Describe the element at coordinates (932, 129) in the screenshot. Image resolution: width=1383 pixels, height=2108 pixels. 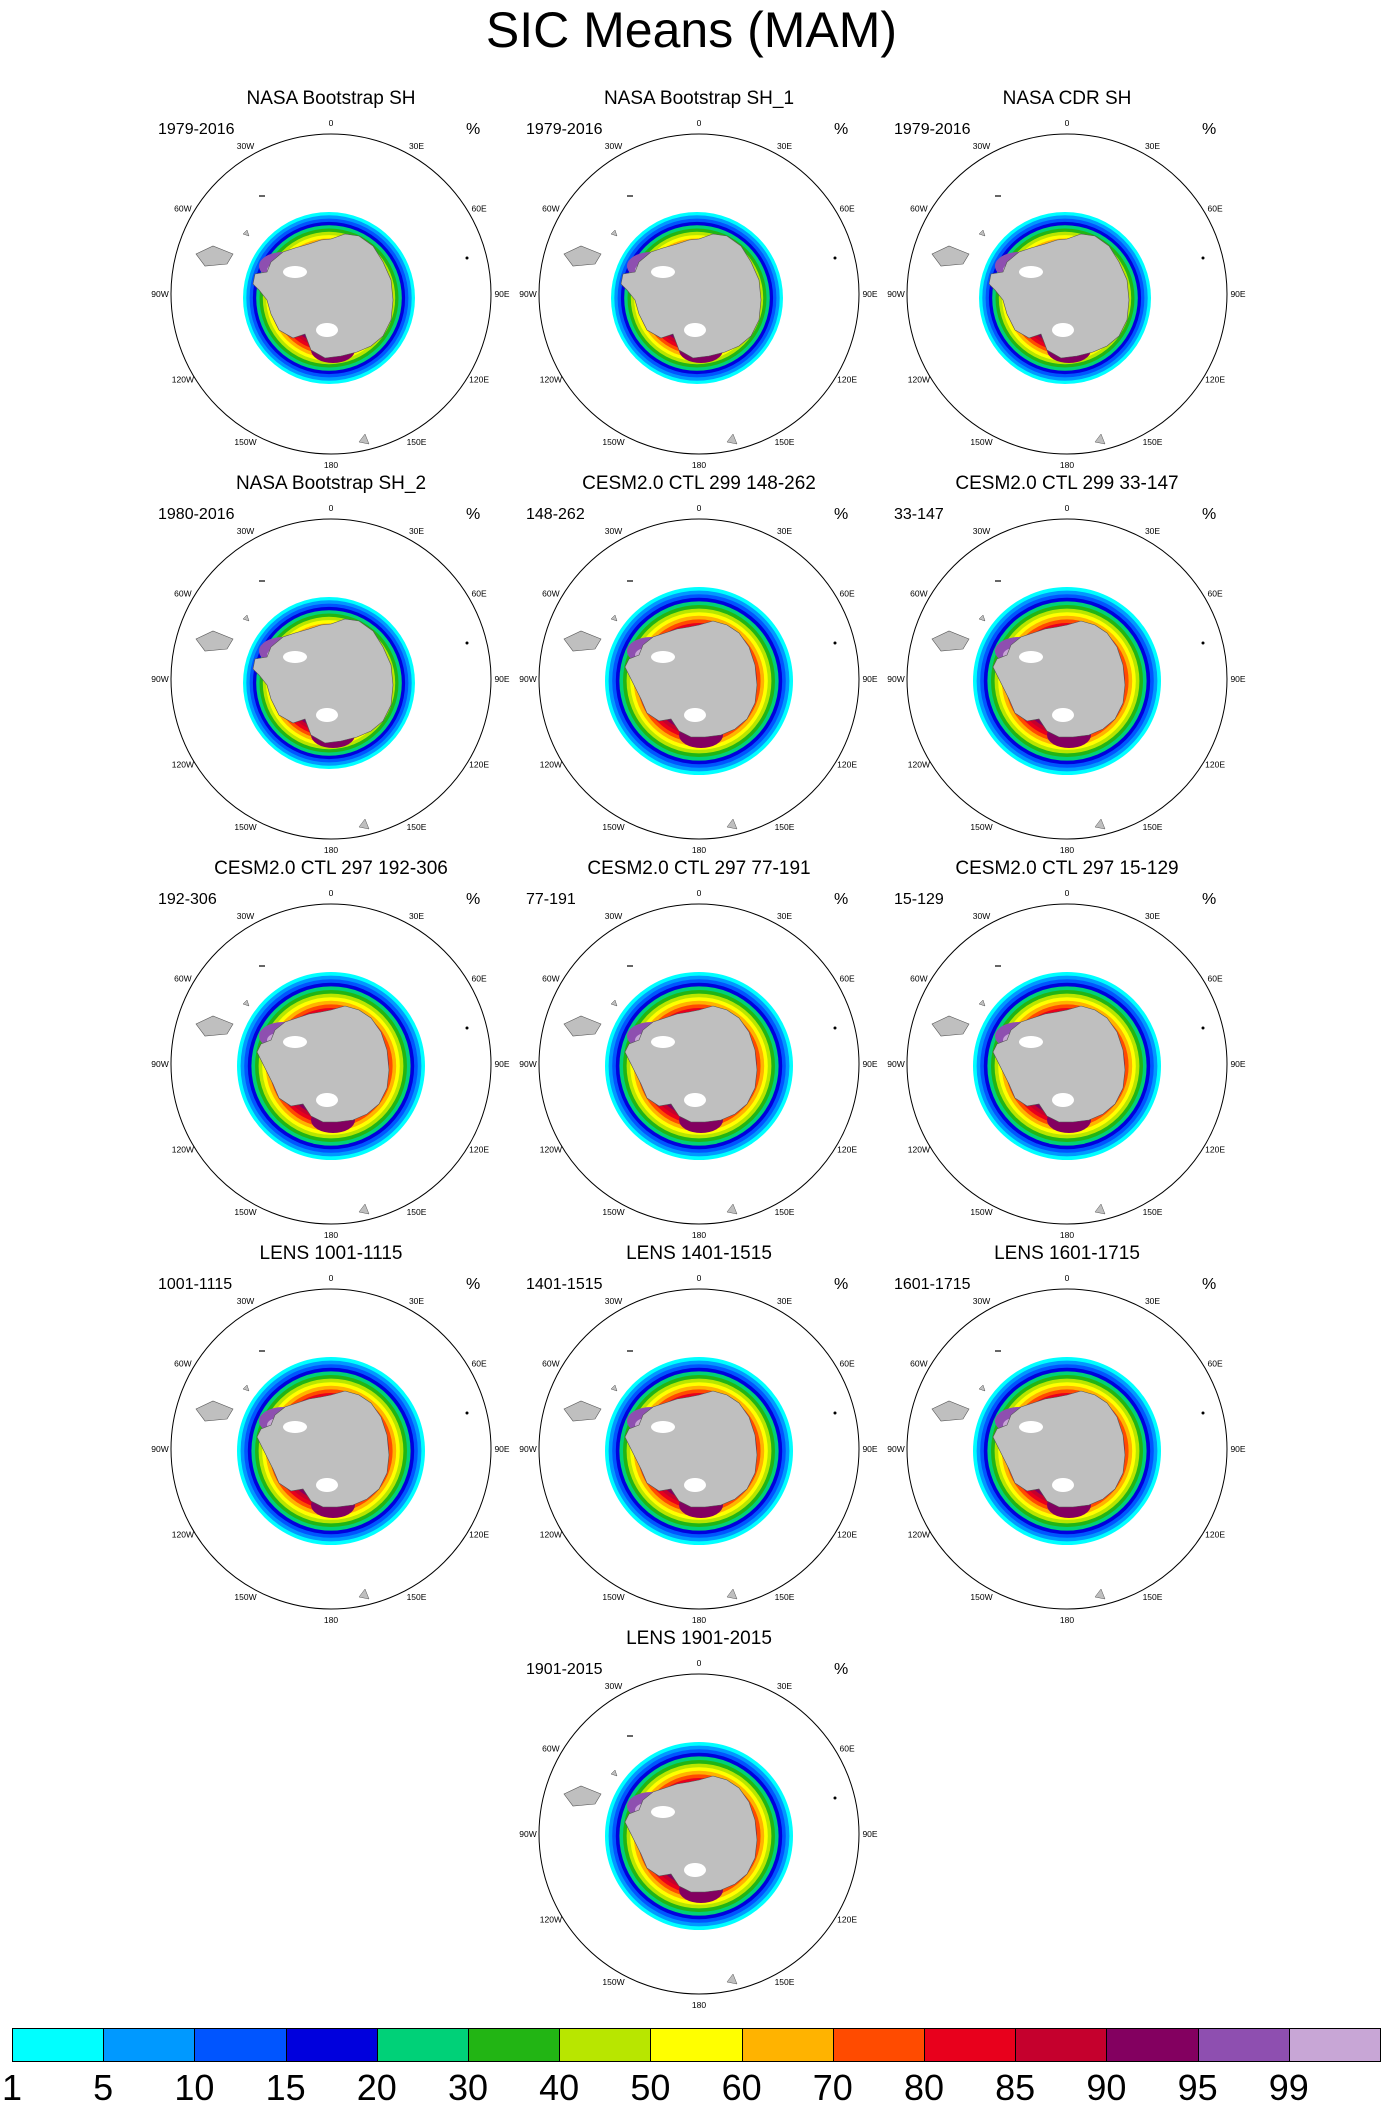
I see `panel-period: 1979-2016` at that location.